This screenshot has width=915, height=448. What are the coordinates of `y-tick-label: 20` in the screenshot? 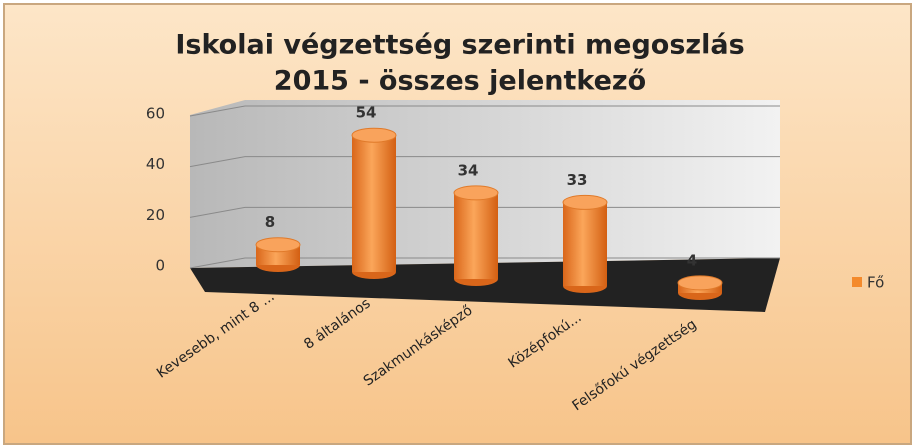 It's located at (155, 215).